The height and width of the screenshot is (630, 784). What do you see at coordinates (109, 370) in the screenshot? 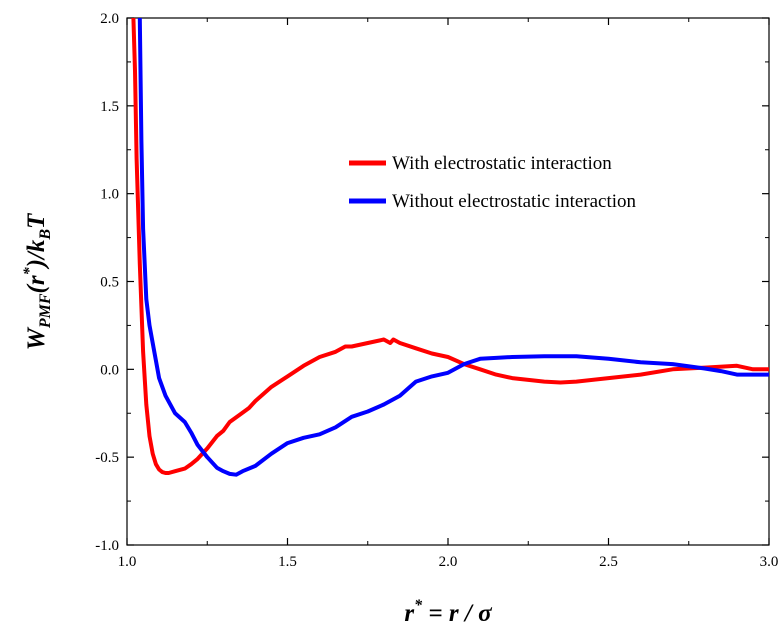
I see `y-tick-label: 0.0` at bounding box center [109, 370].